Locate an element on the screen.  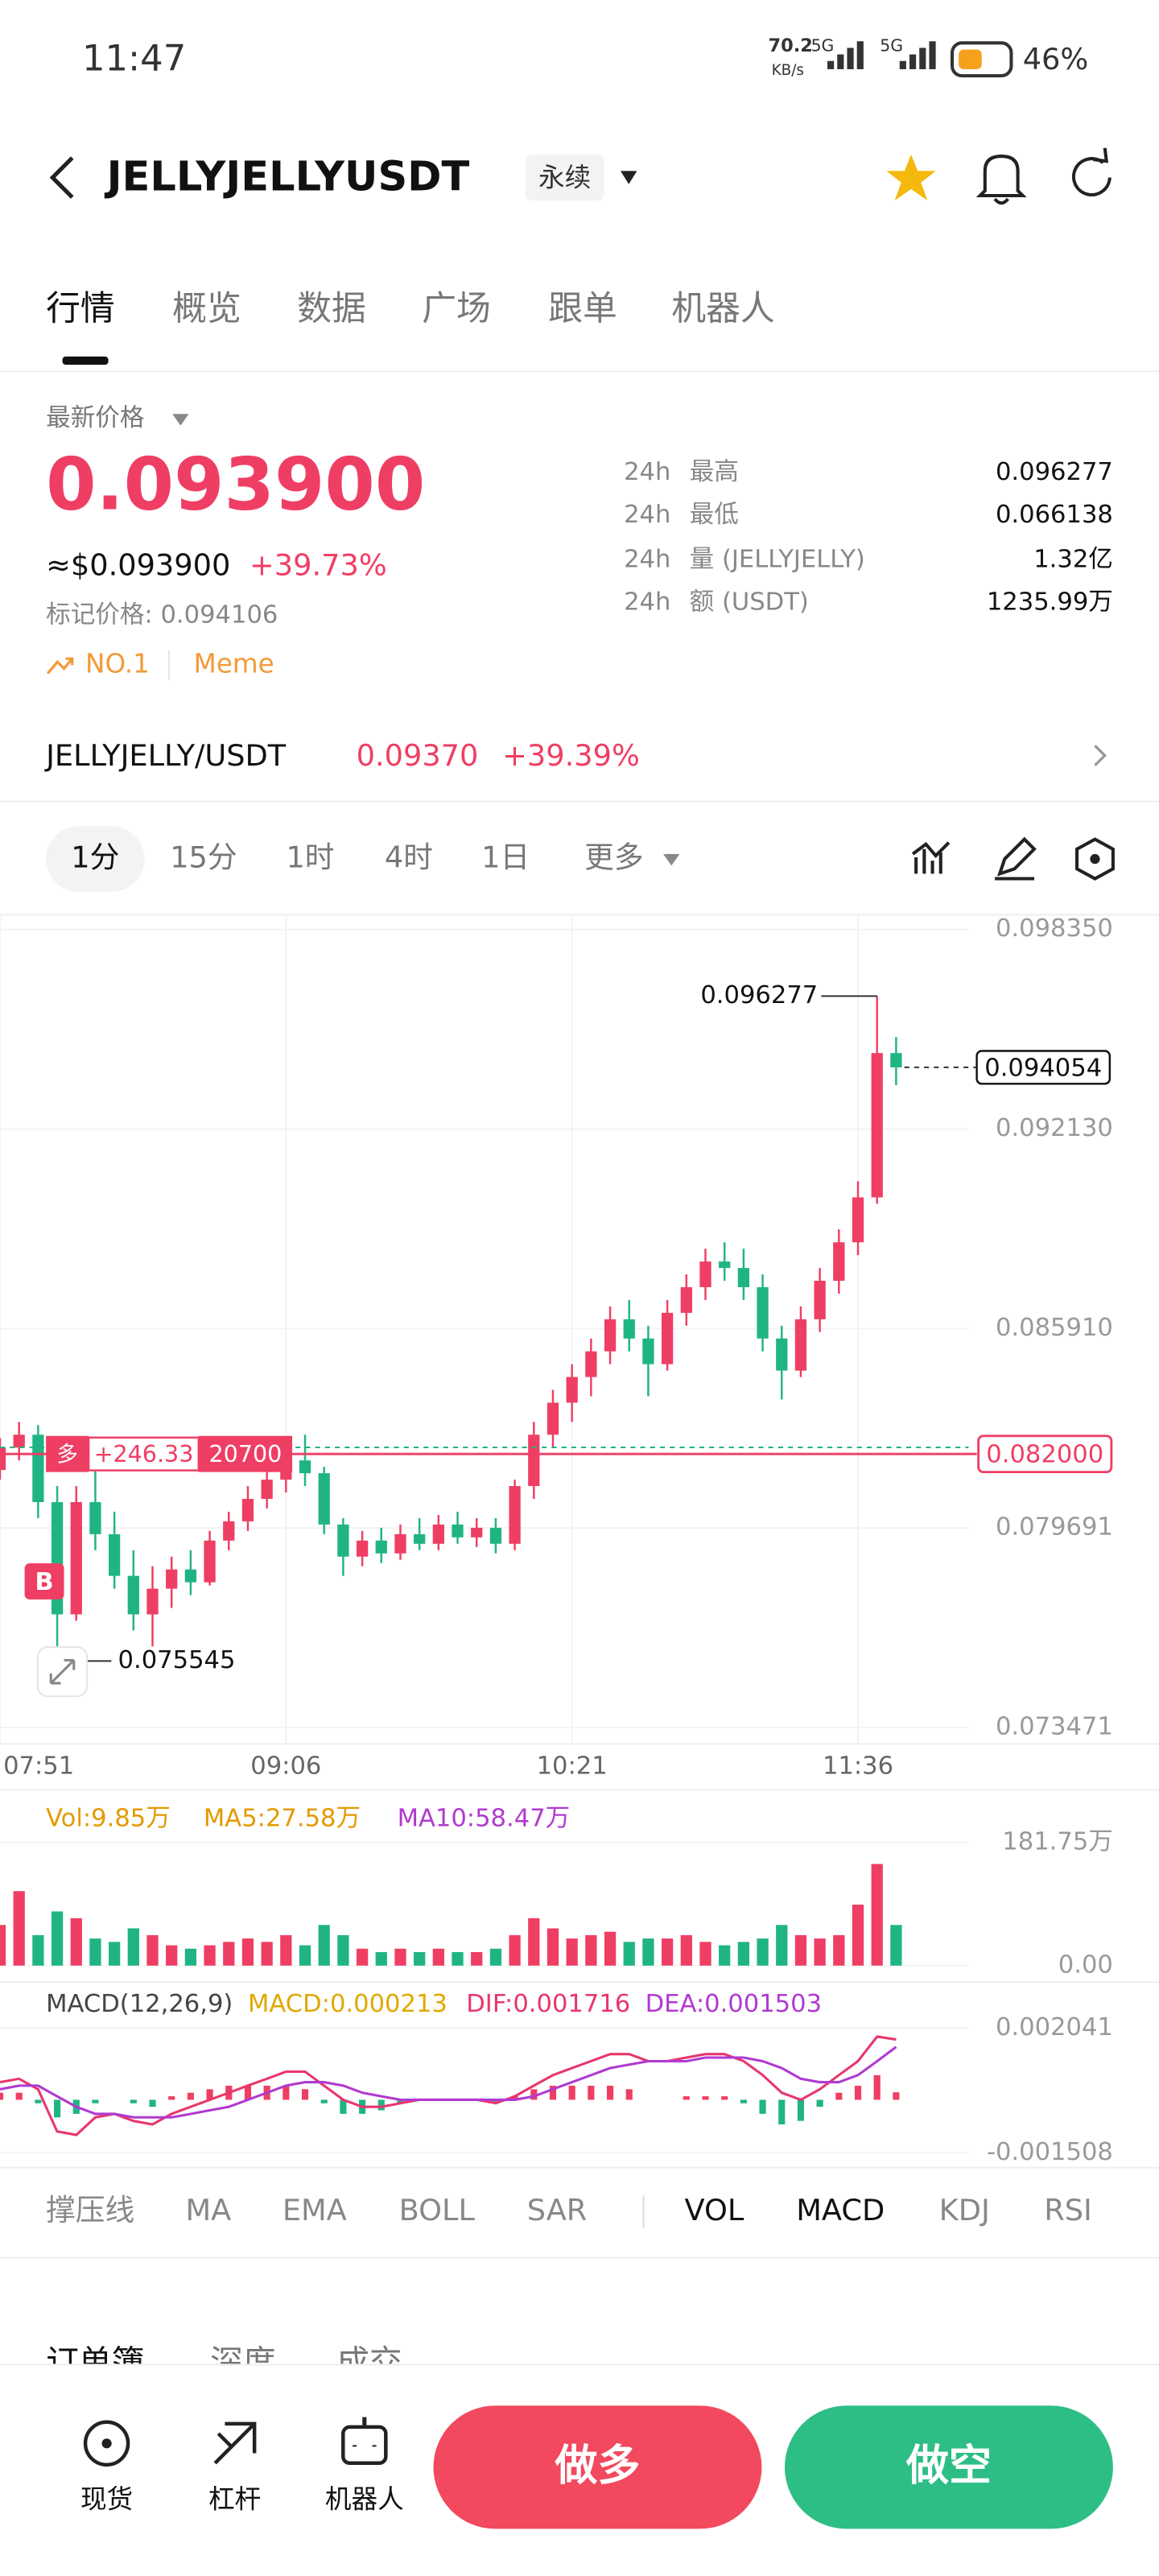
entry-label: 0.082000 is located at coordinates (1044, 1455).